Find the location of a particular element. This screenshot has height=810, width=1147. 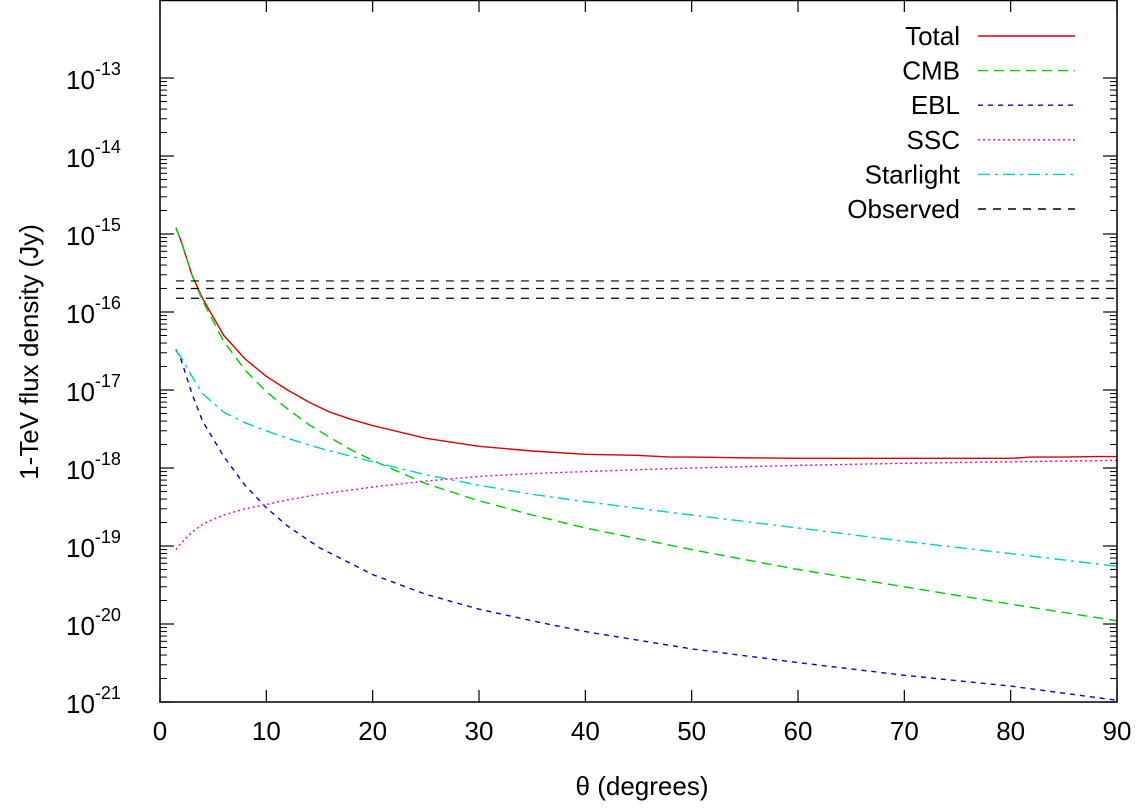

x-tick-label-20: 20 is located at coordinates (372, 731).